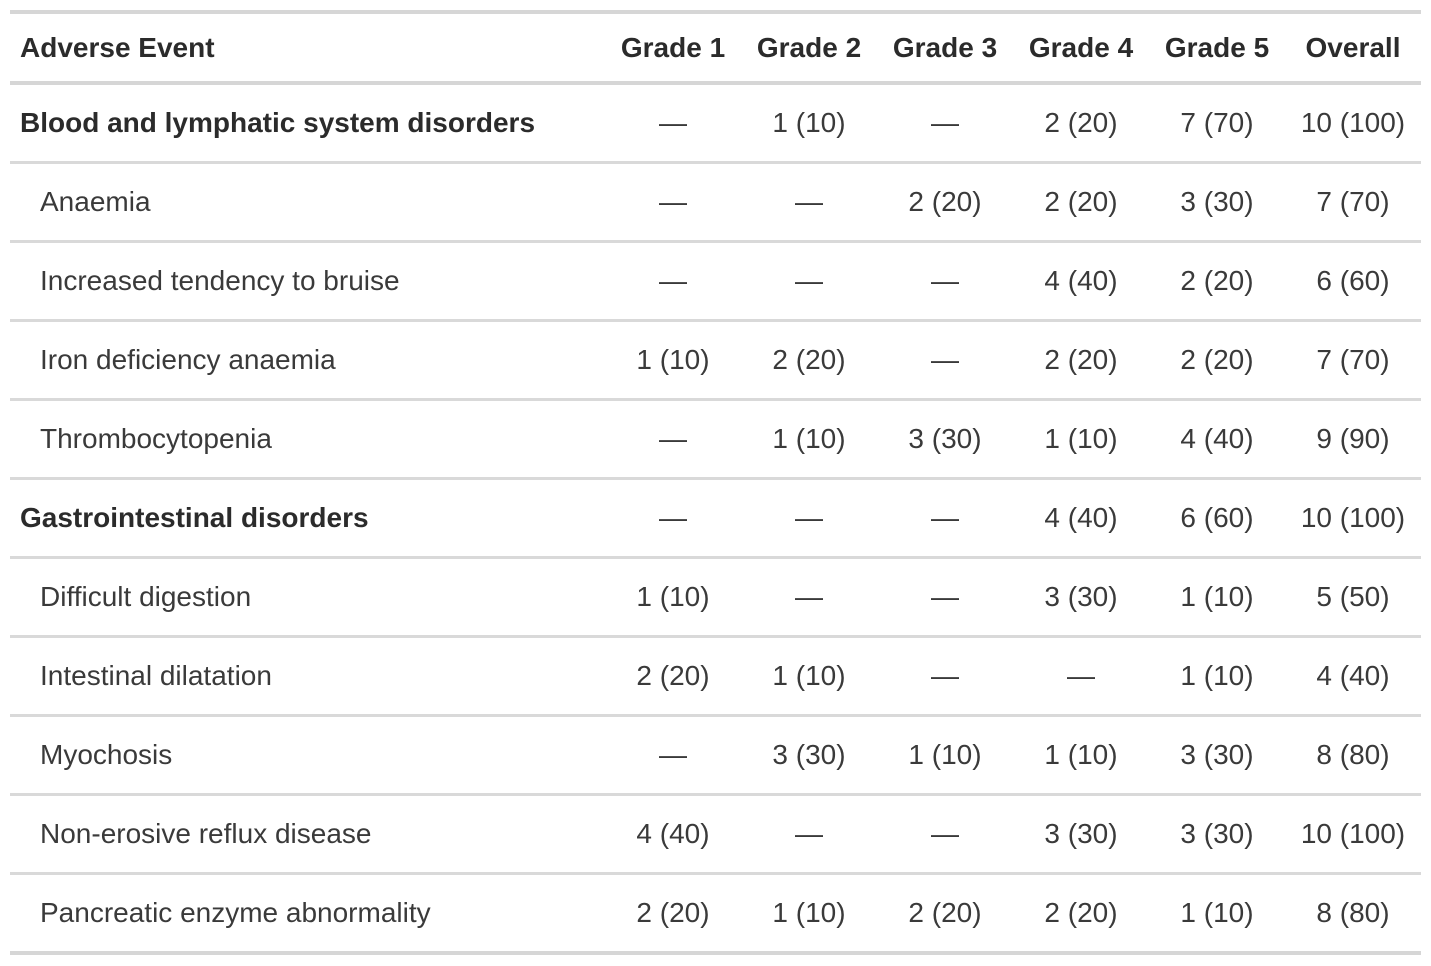 This screenshot has height=966, width=1431. I want to click on value-cell-overall: 5 (50), so click(1353, 596).